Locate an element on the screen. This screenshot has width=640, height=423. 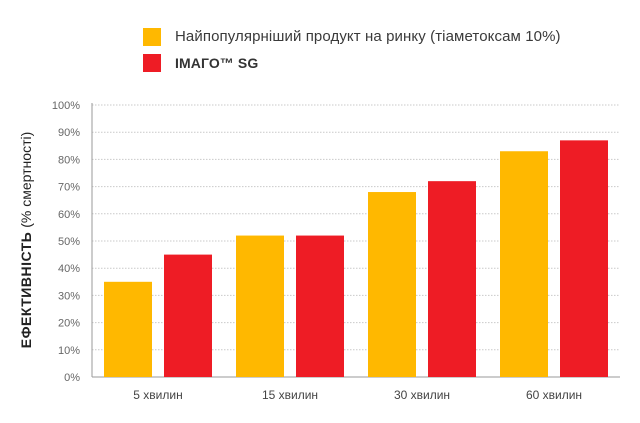
legend-swatch-imago is located at coordinates (152, 62).